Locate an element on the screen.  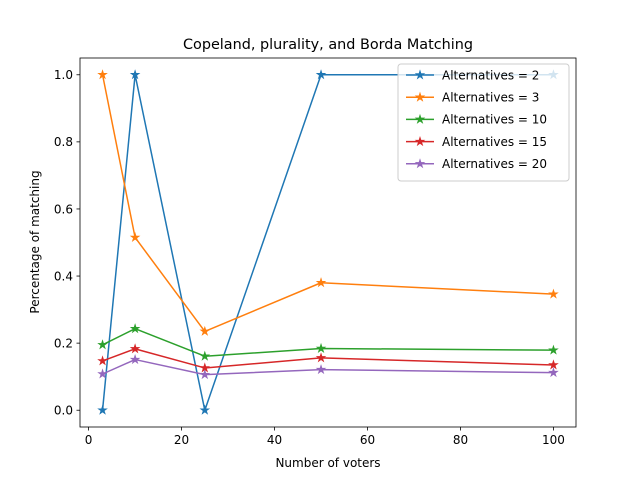
x-tick-label: 80 is located at coordinates (460, 440).